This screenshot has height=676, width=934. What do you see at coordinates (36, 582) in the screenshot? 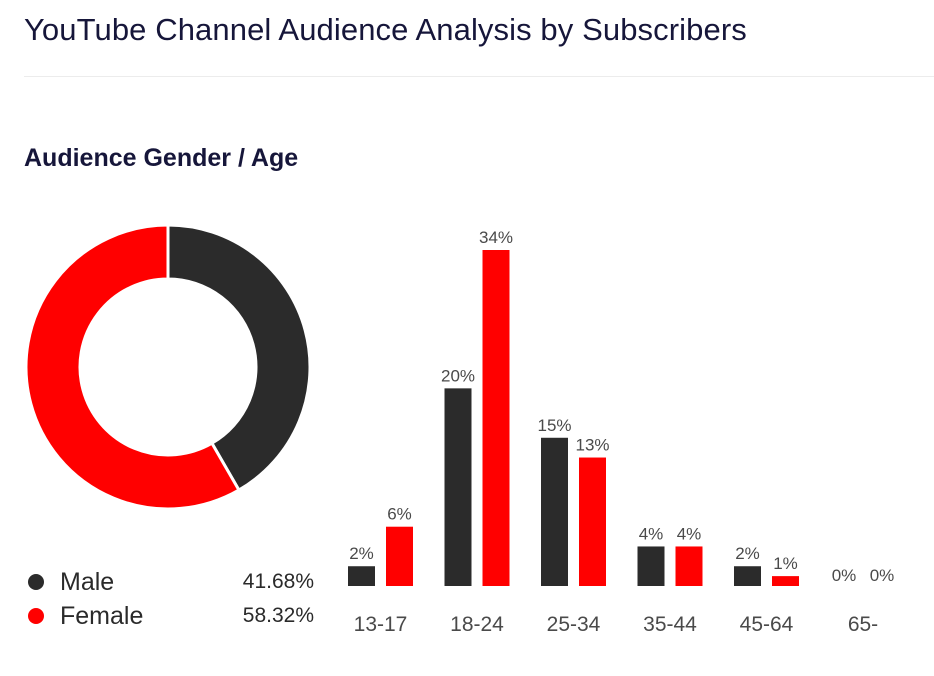
I see `legend-dot-male` at bounding box center [36, 582].